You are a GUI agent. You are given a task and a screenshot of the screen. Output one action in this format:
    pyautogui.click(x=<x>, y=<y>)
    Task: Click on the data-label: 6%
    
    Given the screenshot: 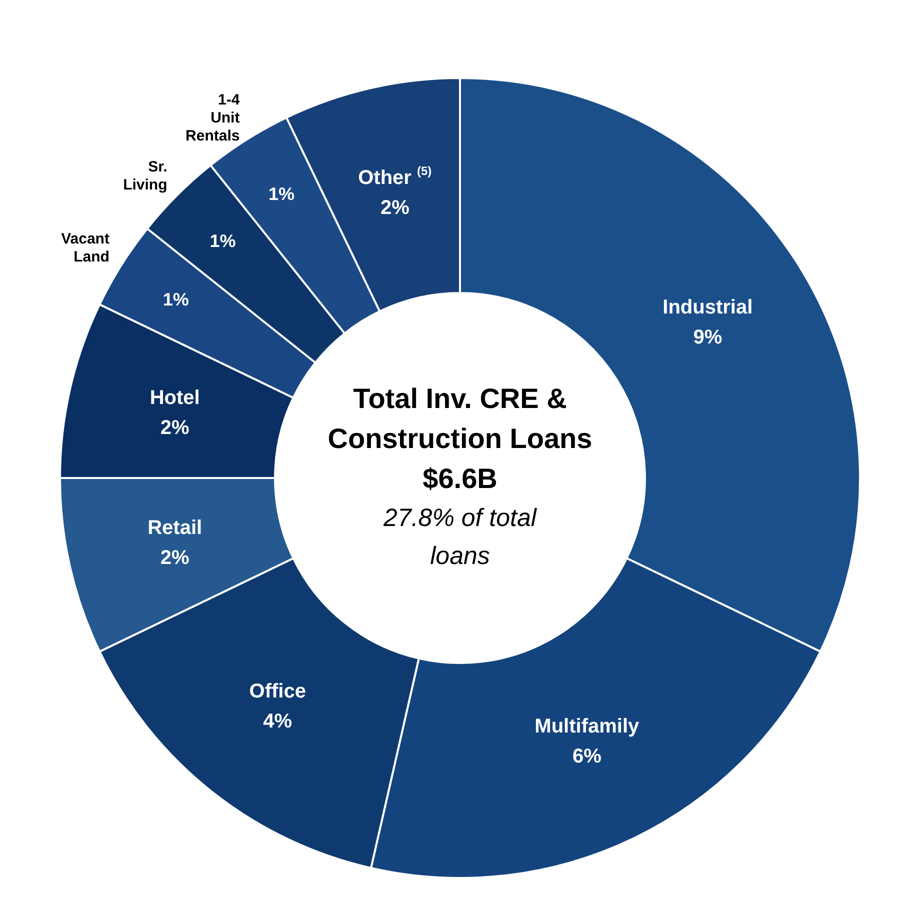 What is the action you would take?
    pyautogui.click(x=587, y=757)
    